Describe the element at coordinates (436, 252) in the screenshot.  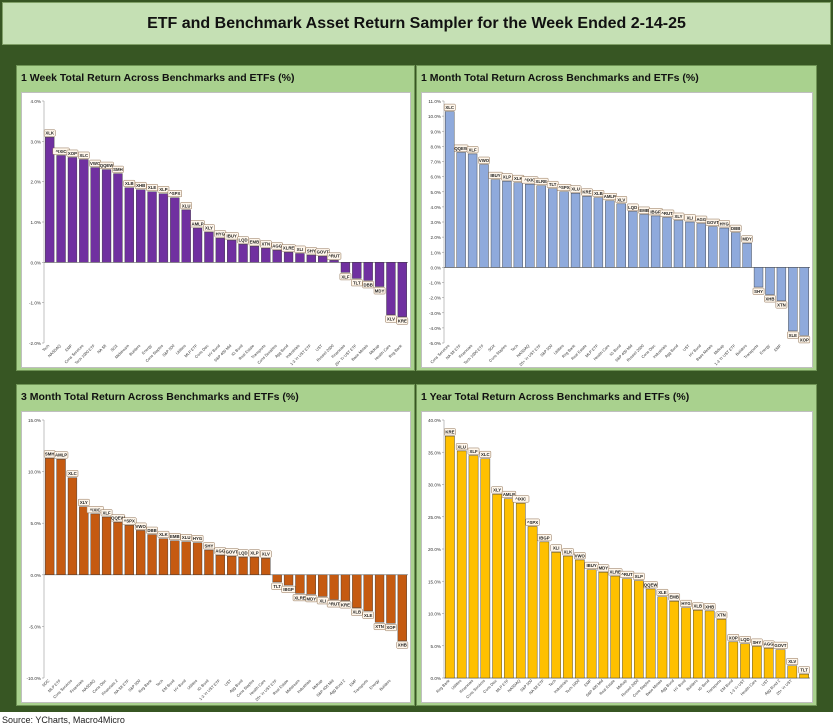
I see `y-tick-label: 1.0%` at that location.